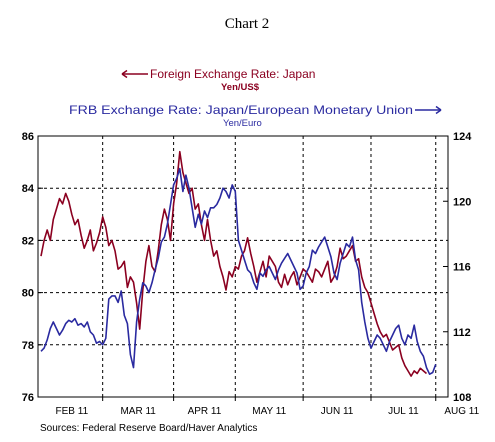  What do you see at coordinates (28, 346) in the screenshot?
I see `left-tick-label: 78` at bounding box center [28, 346].